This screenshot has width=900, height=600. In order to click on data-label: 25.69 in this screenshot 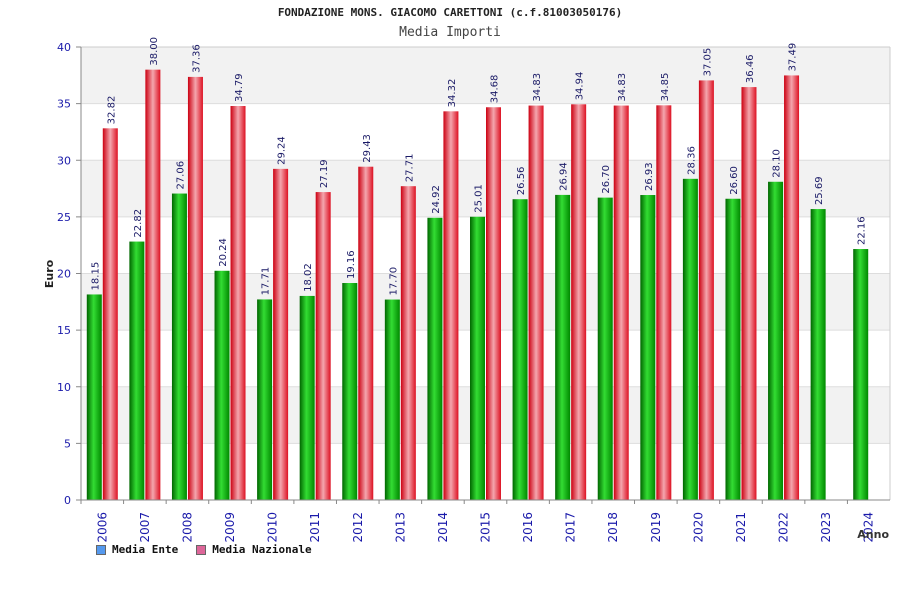, I will do `click(819, 190)`.